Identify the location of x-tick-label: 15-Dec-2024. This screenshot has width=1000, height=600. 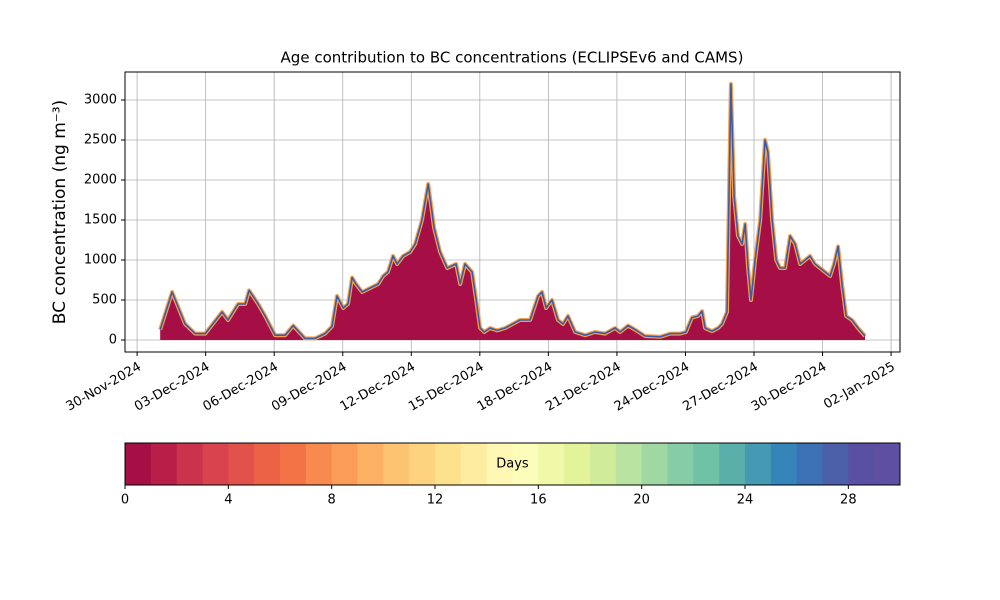
(446, 387).